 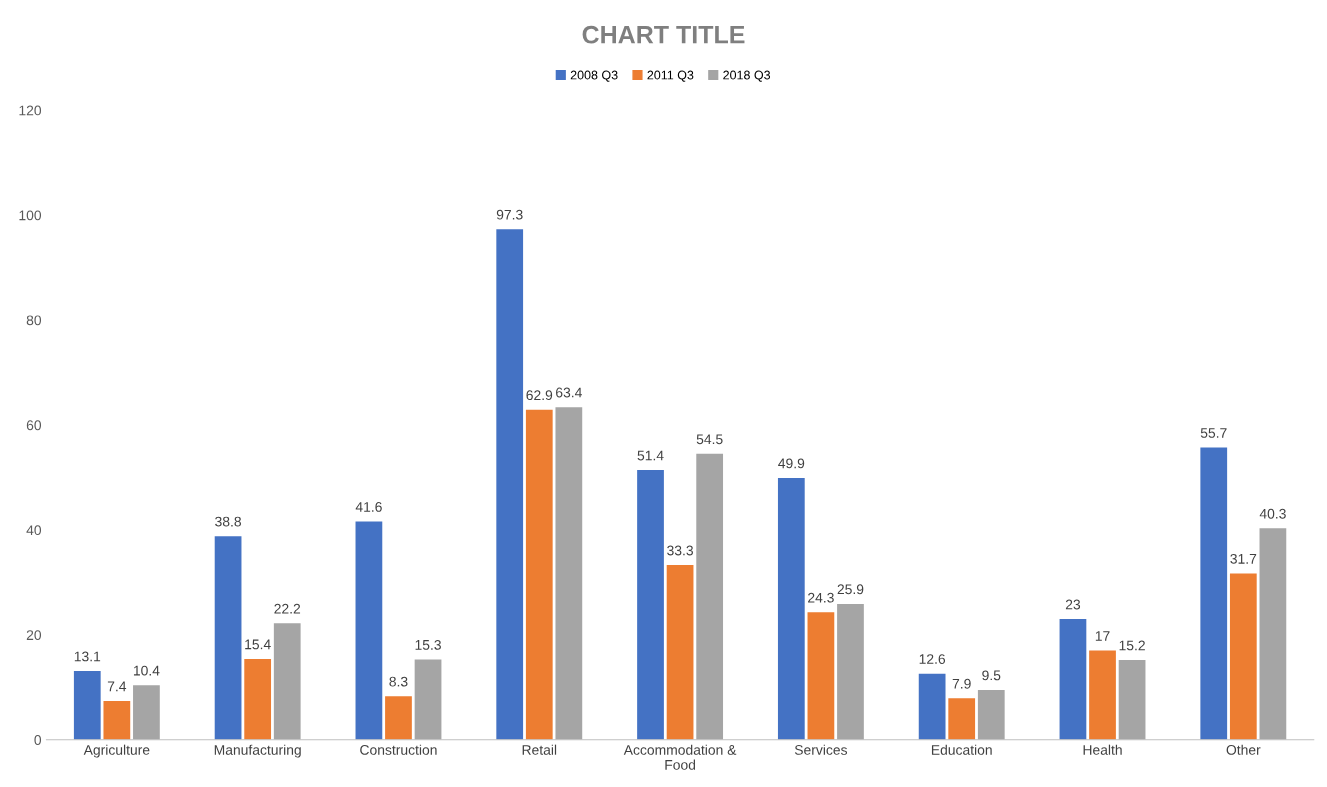 I want to click on data-label: 15.4, so click(x=258, y=644).